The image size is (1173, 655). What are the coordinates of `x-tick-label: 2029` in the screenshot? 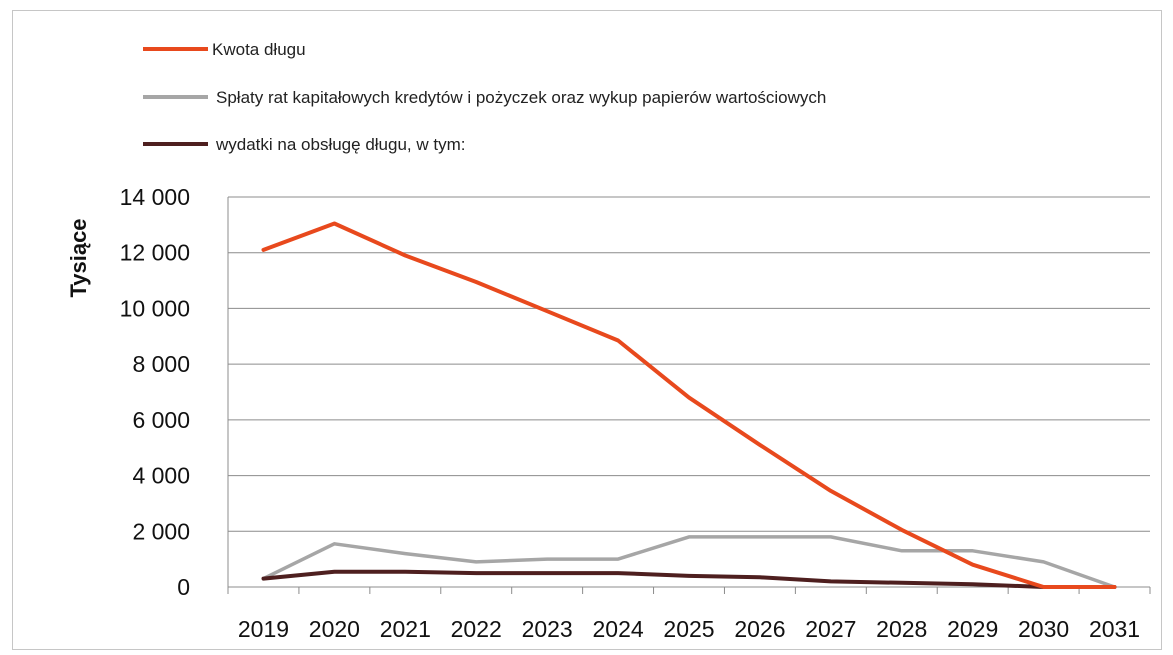 It's located at (972, 629).